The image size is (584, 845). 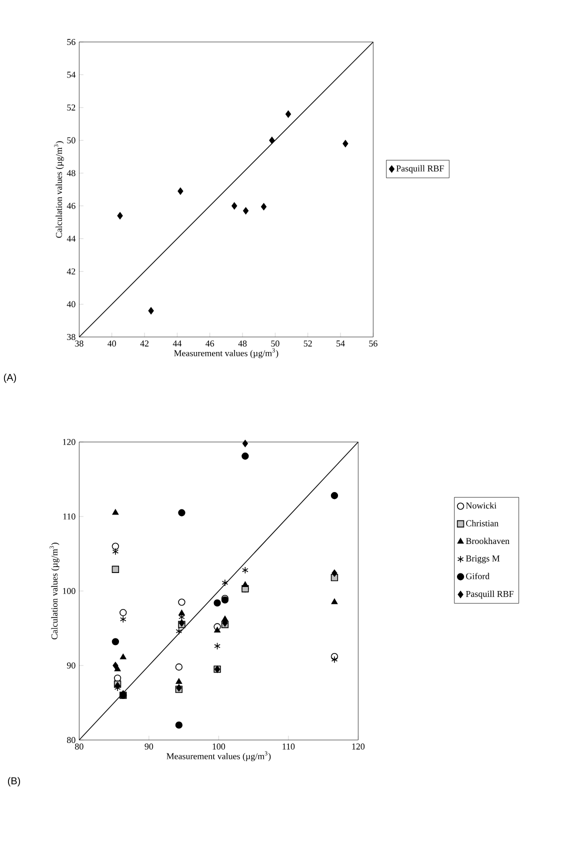 I want to click on x-tick-label: 100, so click(x=218, y=747).